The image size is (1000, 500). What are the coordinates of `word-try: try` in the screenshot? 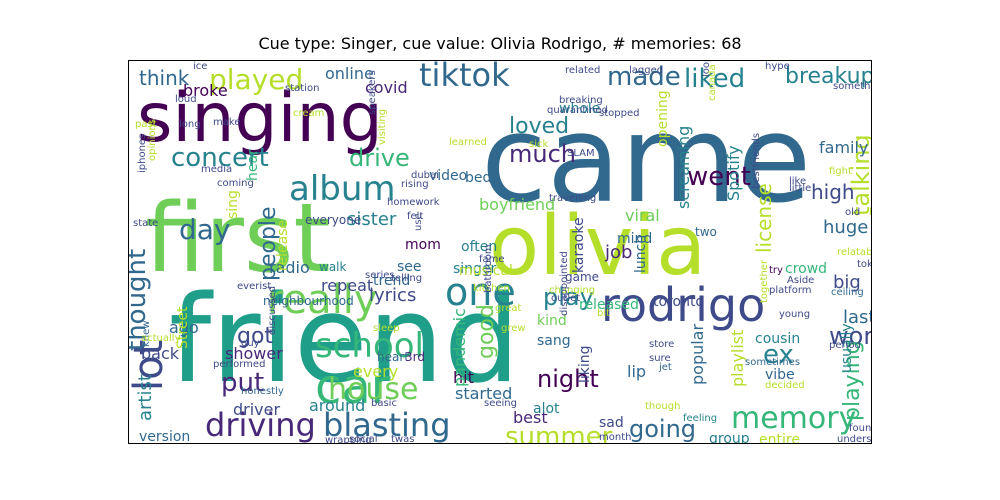 It's located at (776, 270).